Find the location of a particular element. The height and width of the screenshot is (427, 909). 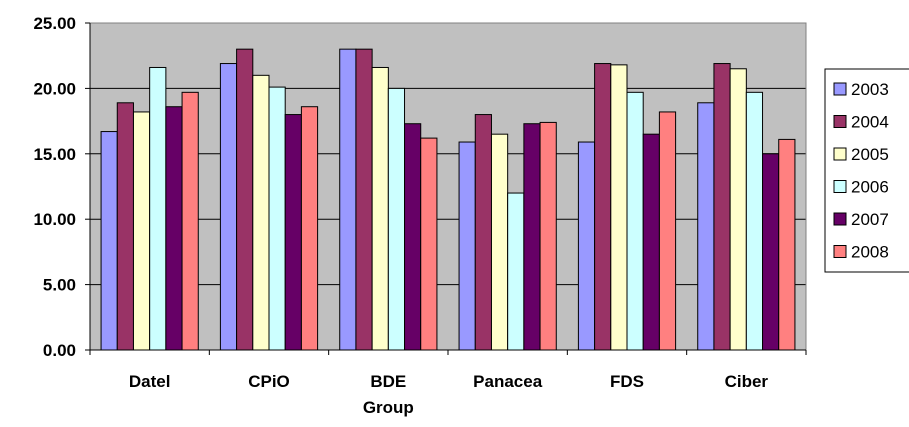

legend-swatch-2007 is located at coordinates (840, 219).